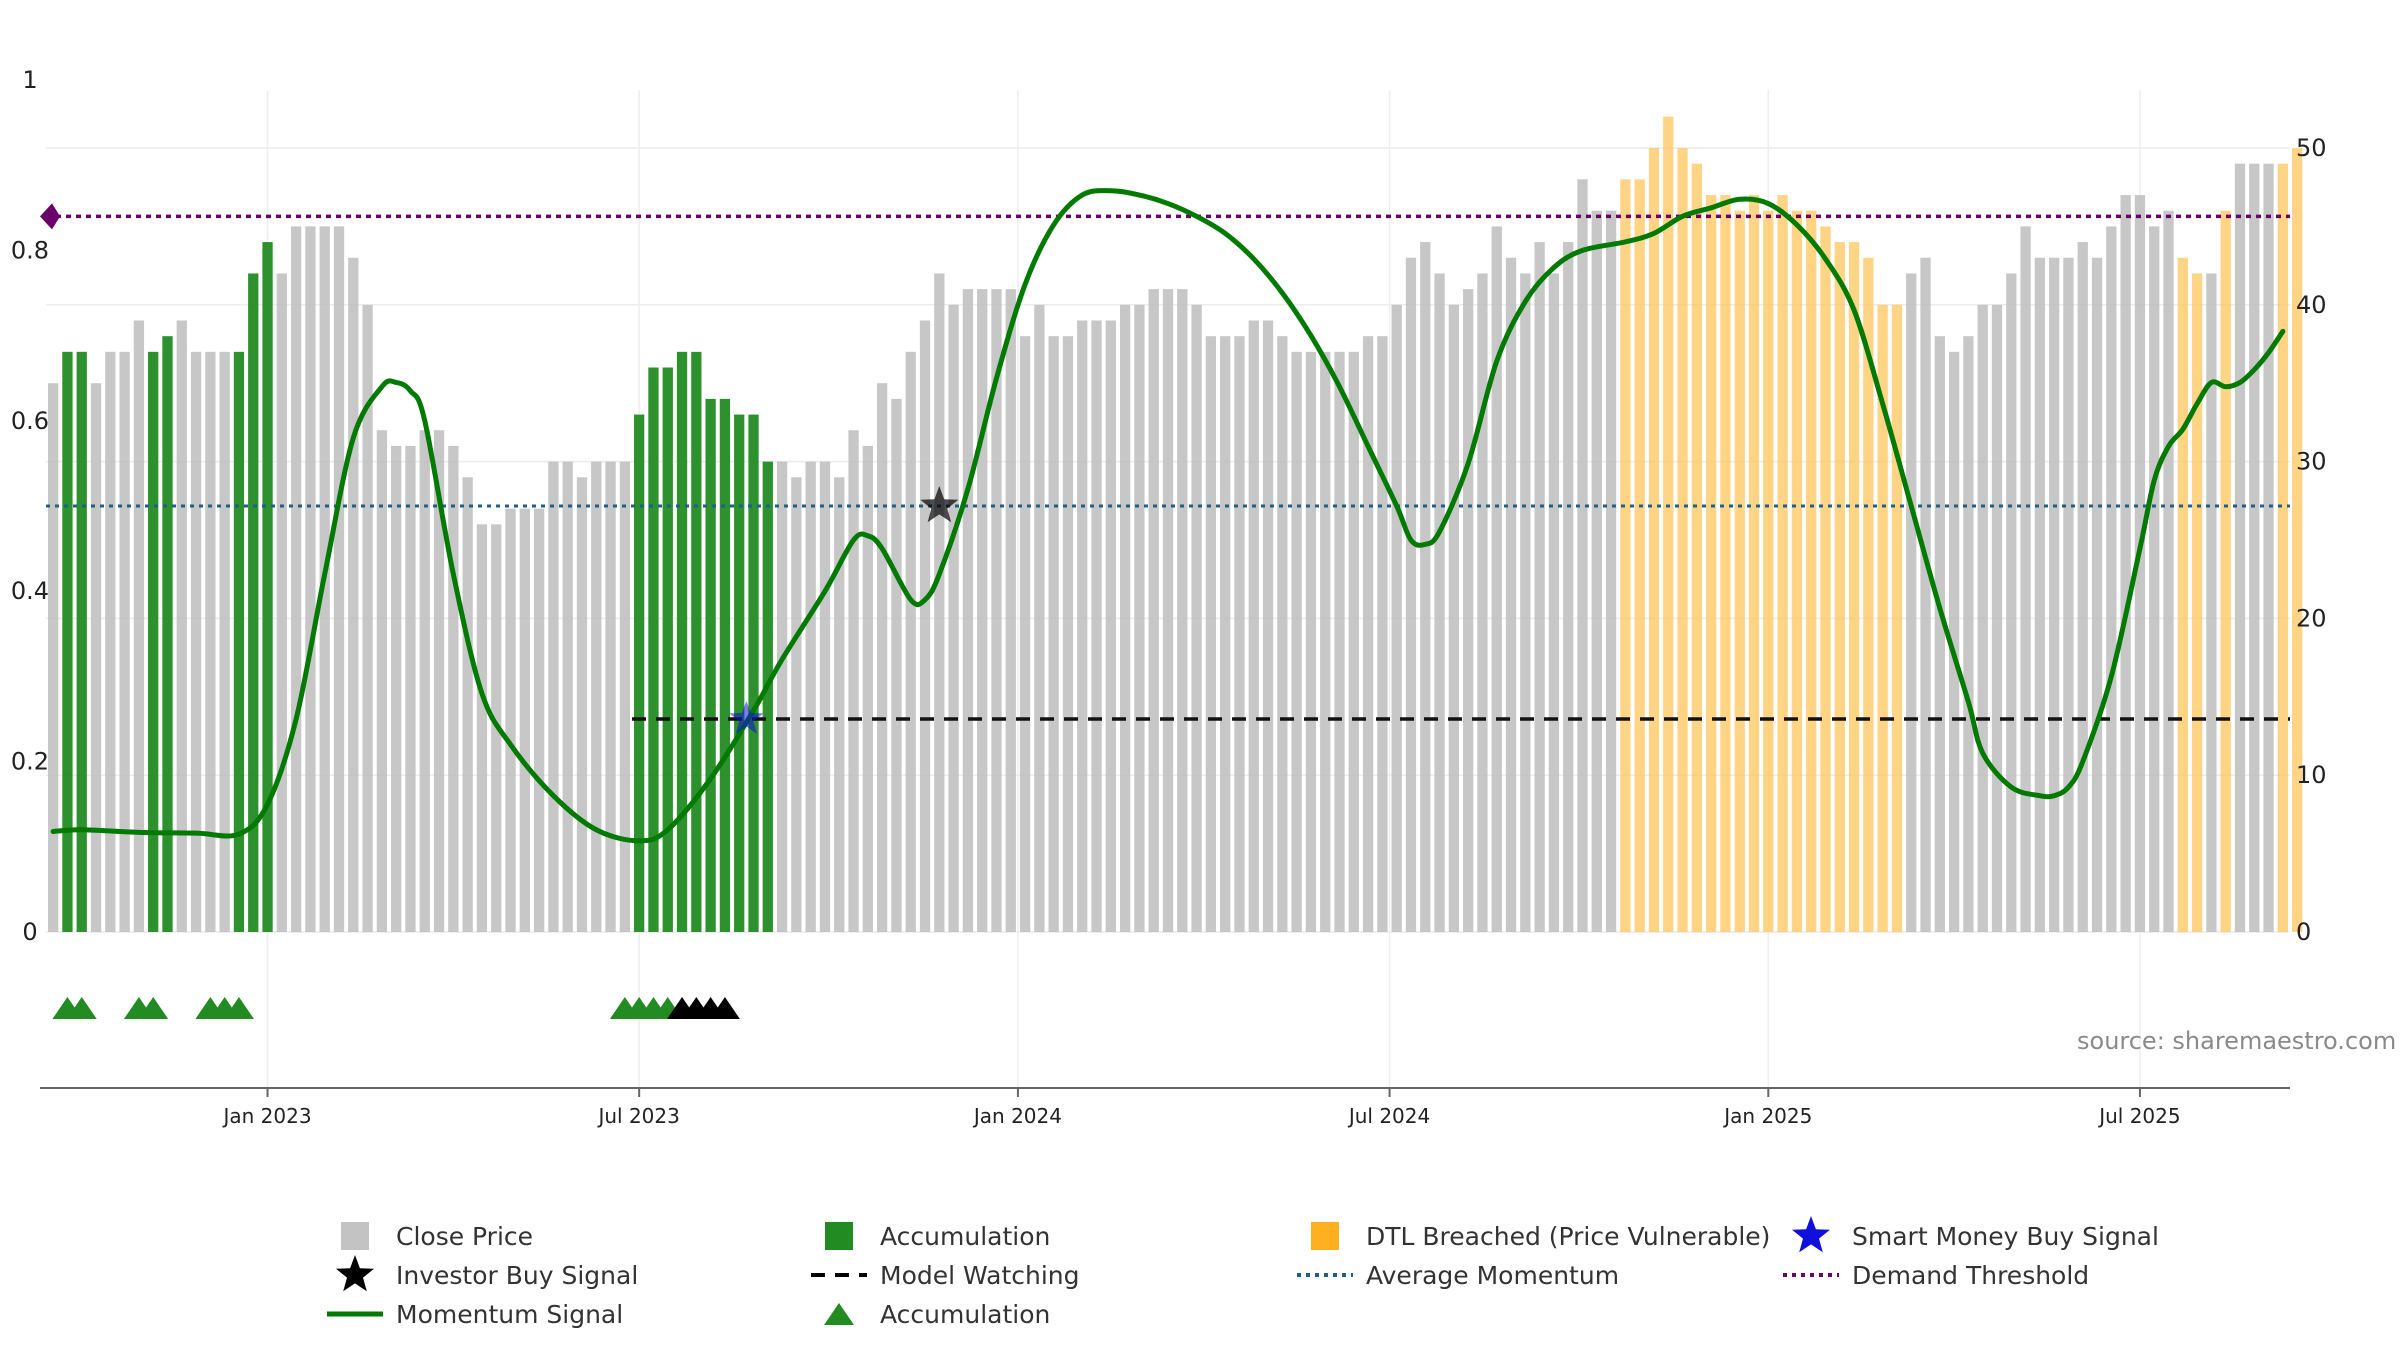  Describe the element at coordinates (29, 80) in the screenshot. I see `left-axis-tick: 1` at that location.